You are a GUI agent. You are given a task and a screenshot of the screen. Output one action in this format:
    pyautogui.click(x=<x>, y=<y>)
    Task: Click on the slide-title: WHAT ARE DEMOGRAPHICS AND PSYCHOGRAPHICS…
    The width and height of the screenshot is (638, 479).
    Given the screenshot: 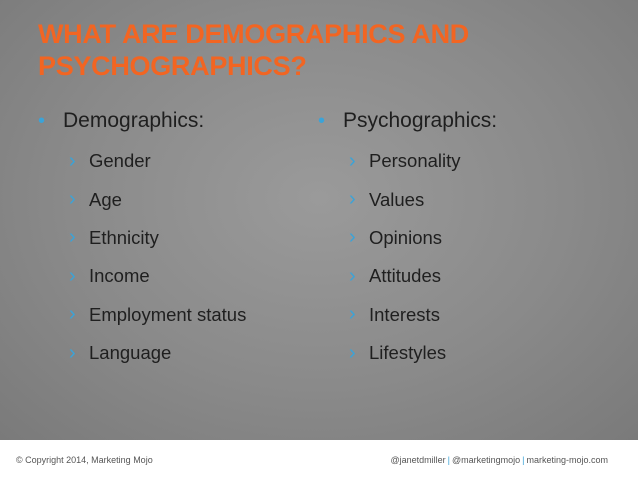 What is the action you would take?
    pyautogui.click(x=318, y=50)
    